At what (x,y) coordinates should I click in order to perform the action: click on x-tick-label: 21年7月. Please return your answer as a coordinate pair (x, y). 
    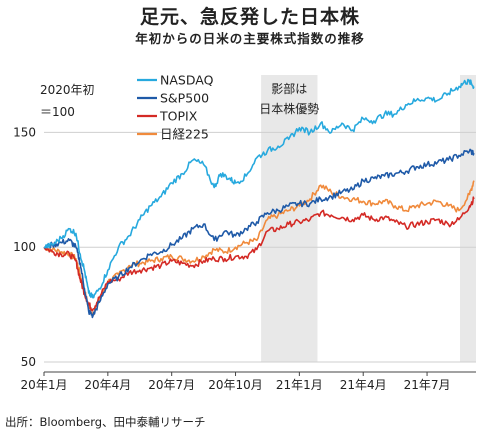
    Looking at the image, I should click on (427, 385).